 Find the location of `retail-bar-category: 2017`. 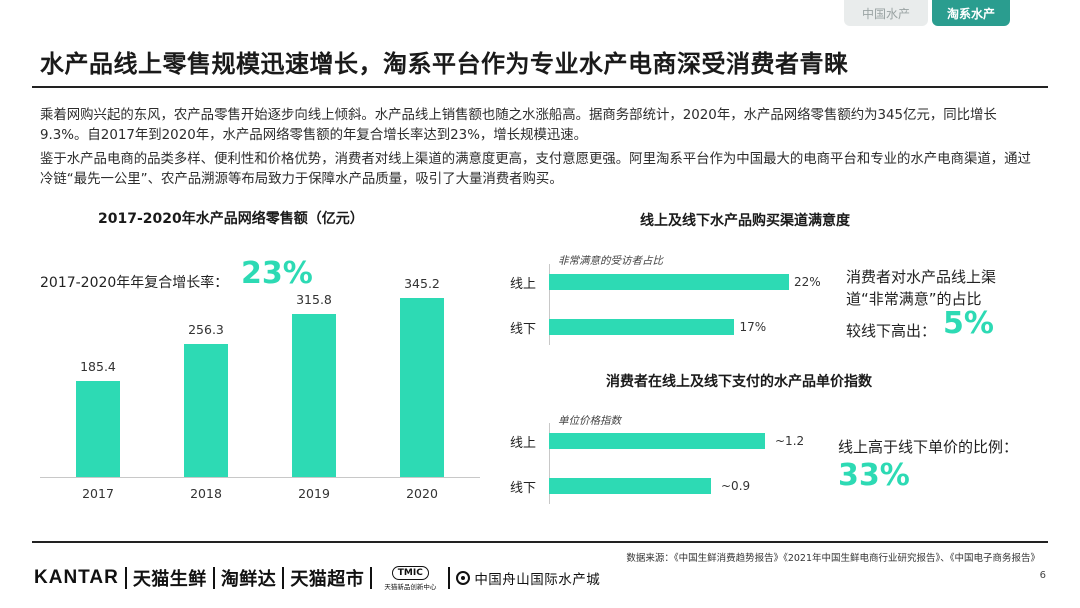

retail-bar-category: 2017 is located at coordinates (98, 493).